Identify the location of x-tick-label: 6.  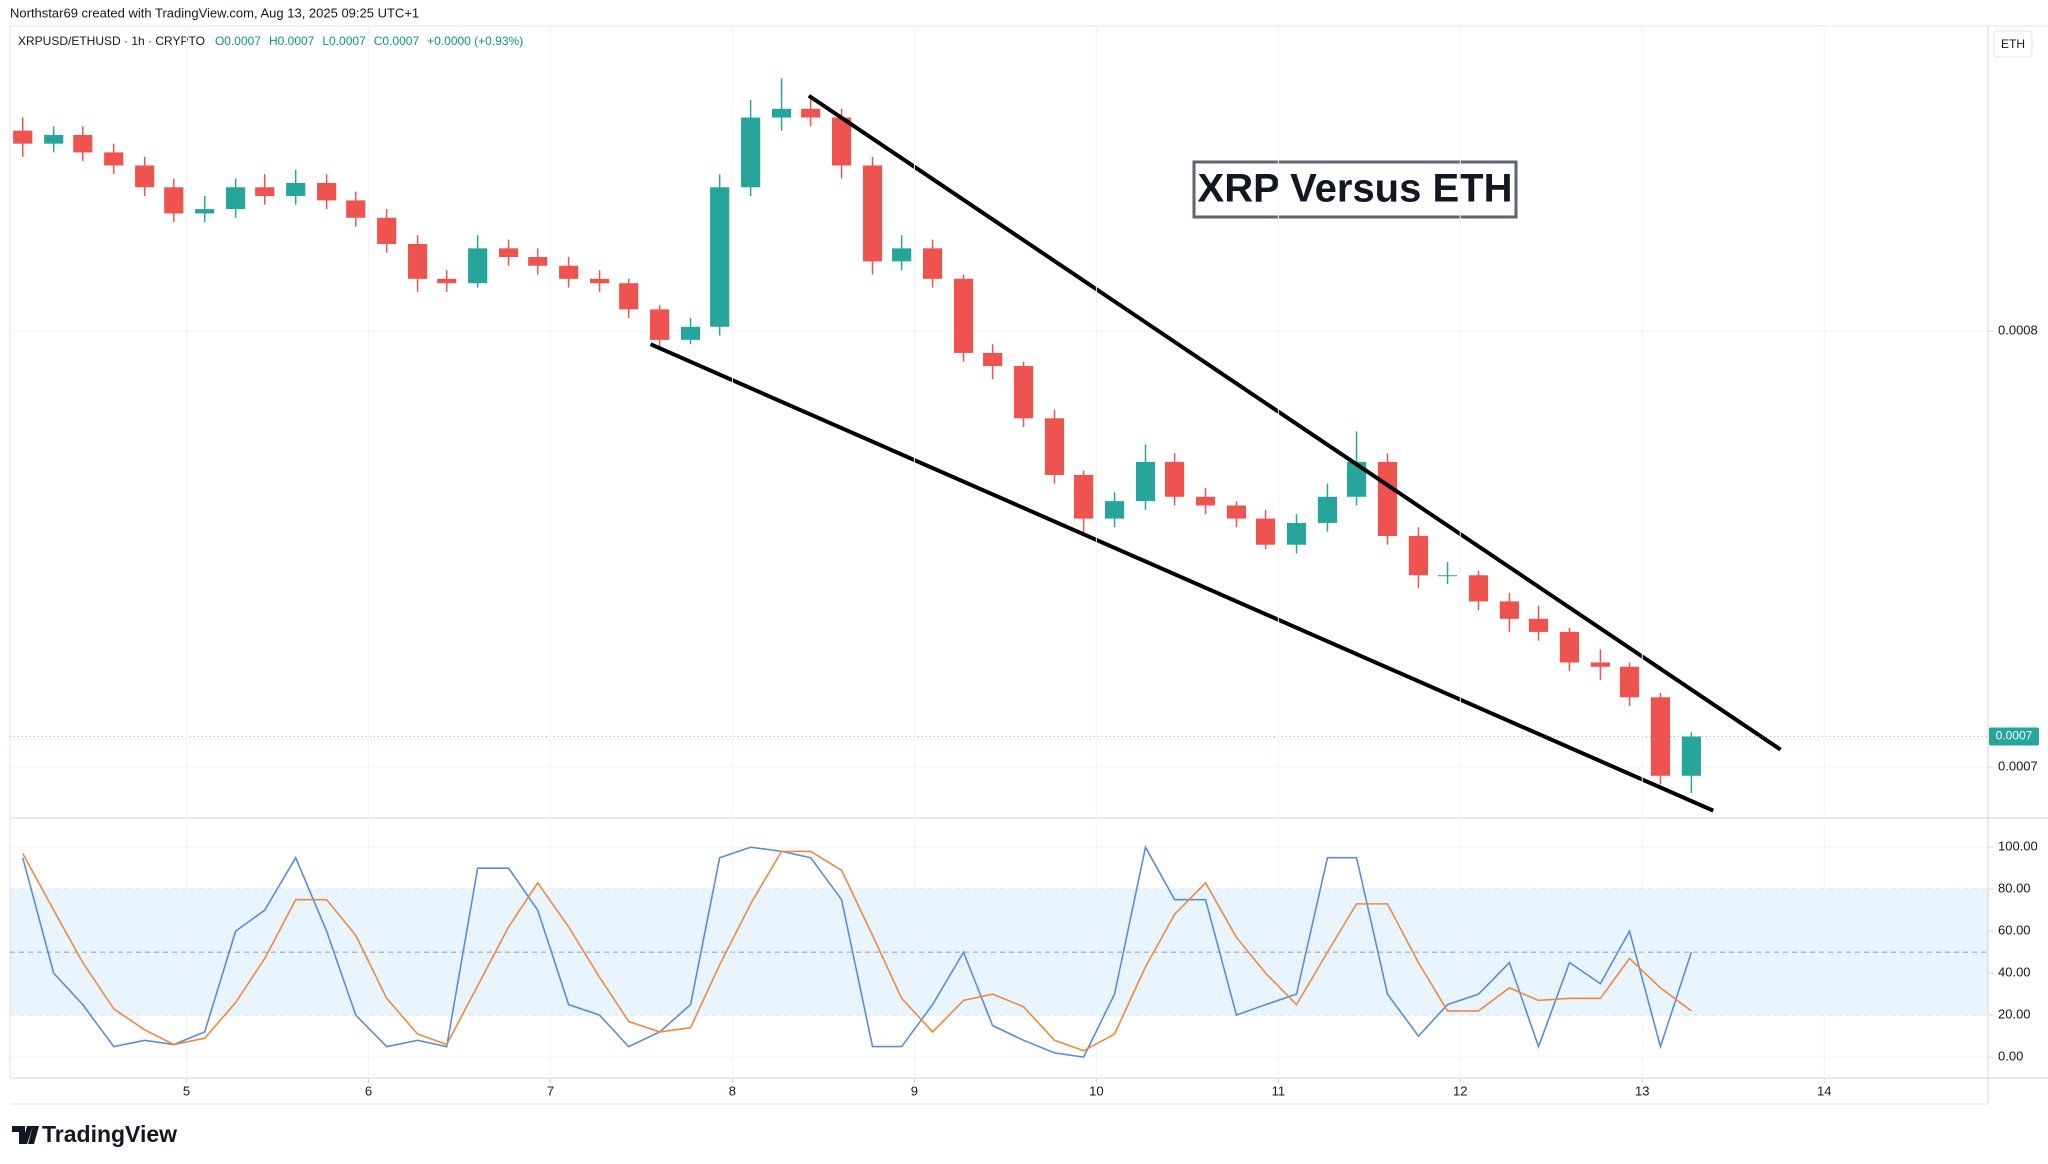
(368, 1090).